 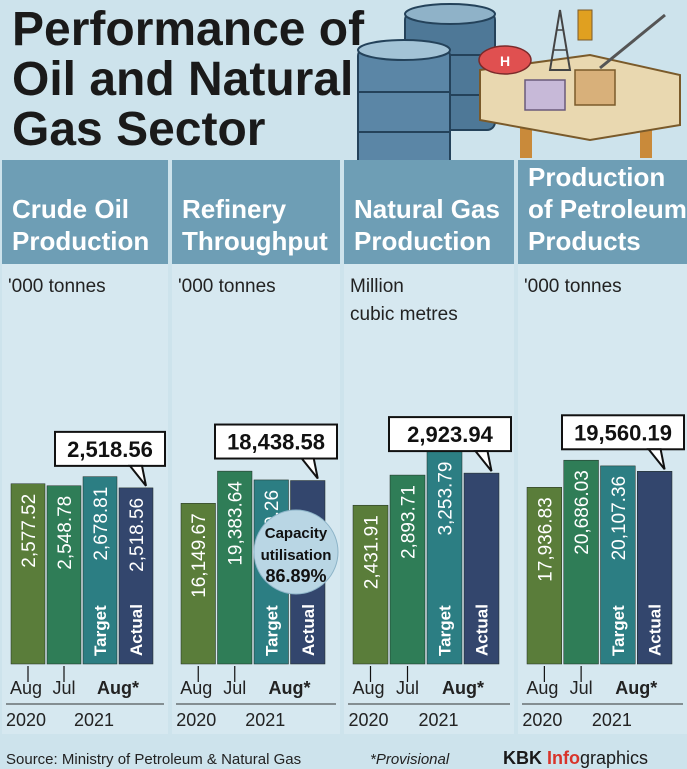 What do you see at coordinates (295, 576) in the screenshot?
I see `capacity-badge-line: 86.89%` at bounding box center [295, 576].